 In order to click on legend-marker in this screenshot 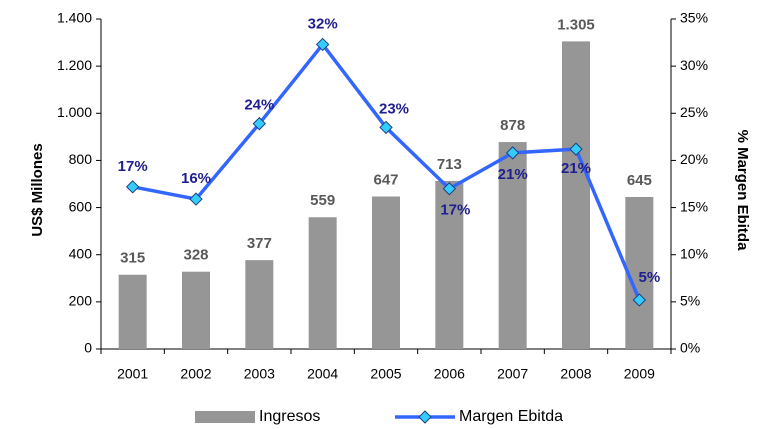, I will do `click(425, 417)`.